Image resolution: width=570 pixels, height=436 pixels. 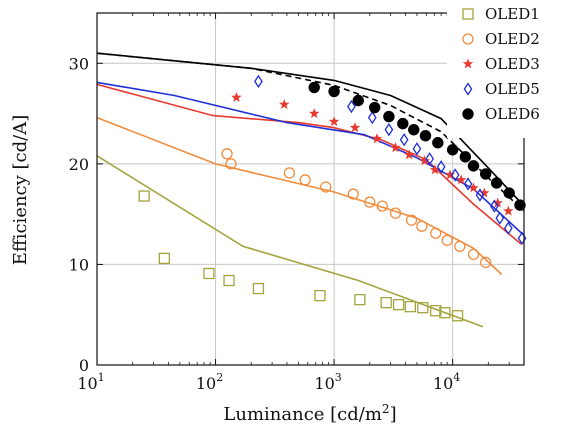 What do you see at coordinates (446, 382) in the screenshot?
I see `x-tick-label: 10⁴` at bounding box center [446, 382].